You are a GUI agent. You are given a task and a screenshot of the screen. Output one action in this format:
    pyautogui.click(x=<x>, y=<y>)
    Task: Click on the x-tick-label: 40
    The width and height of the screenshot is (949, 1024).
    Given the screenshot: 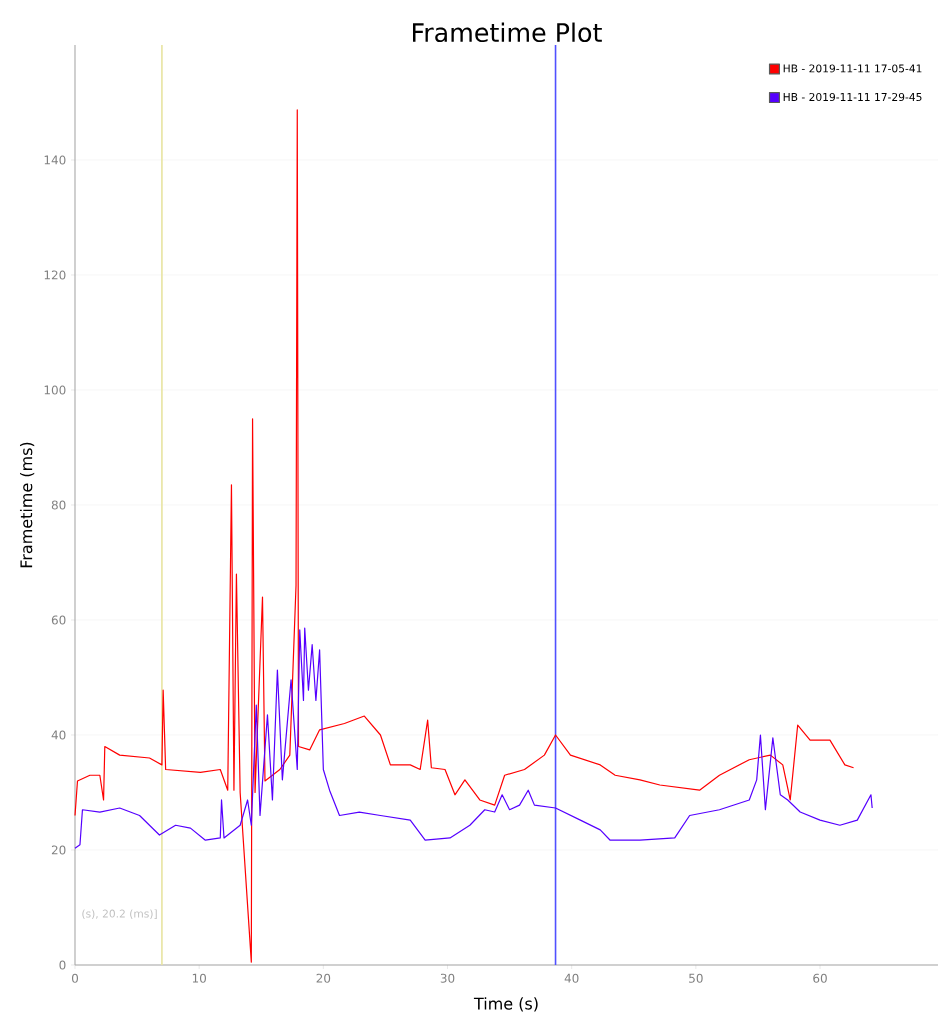 What is the action you would take?
    pyautogui.click(x=571, y=978)
    